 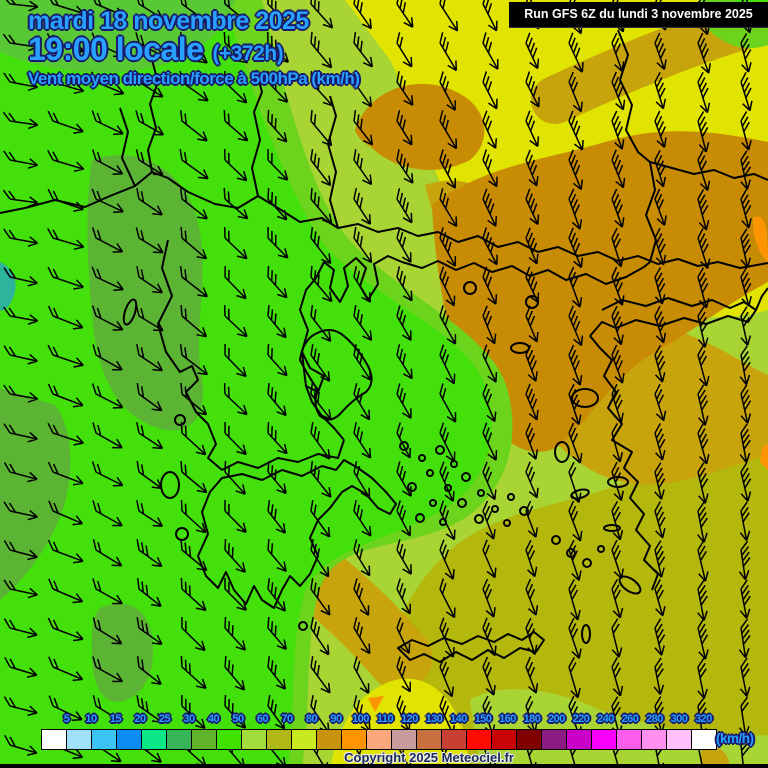 I want to click on island-kos, so click(x=612, y=528).